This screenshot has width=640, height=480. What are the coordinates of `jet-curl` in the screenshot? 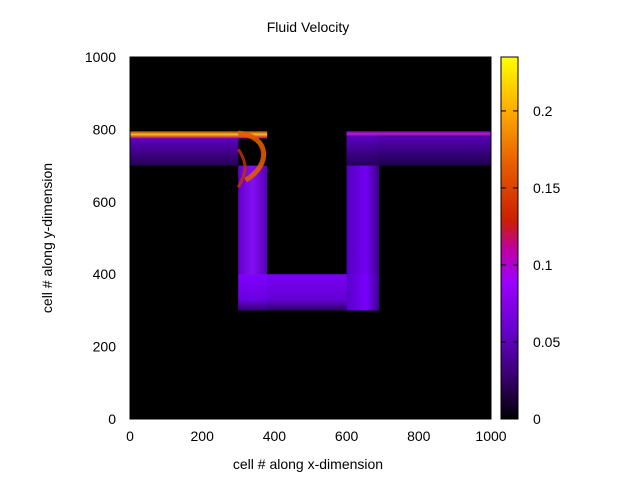 It's located at (252, 156).